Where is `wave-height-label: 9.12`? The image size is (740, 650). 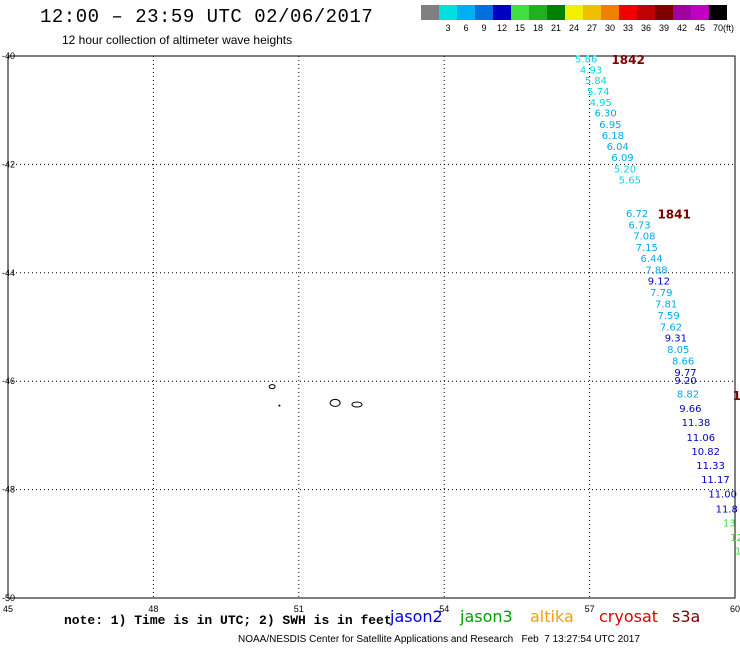 wave-height-label: 9.12 is located at coordinates (659, 282).